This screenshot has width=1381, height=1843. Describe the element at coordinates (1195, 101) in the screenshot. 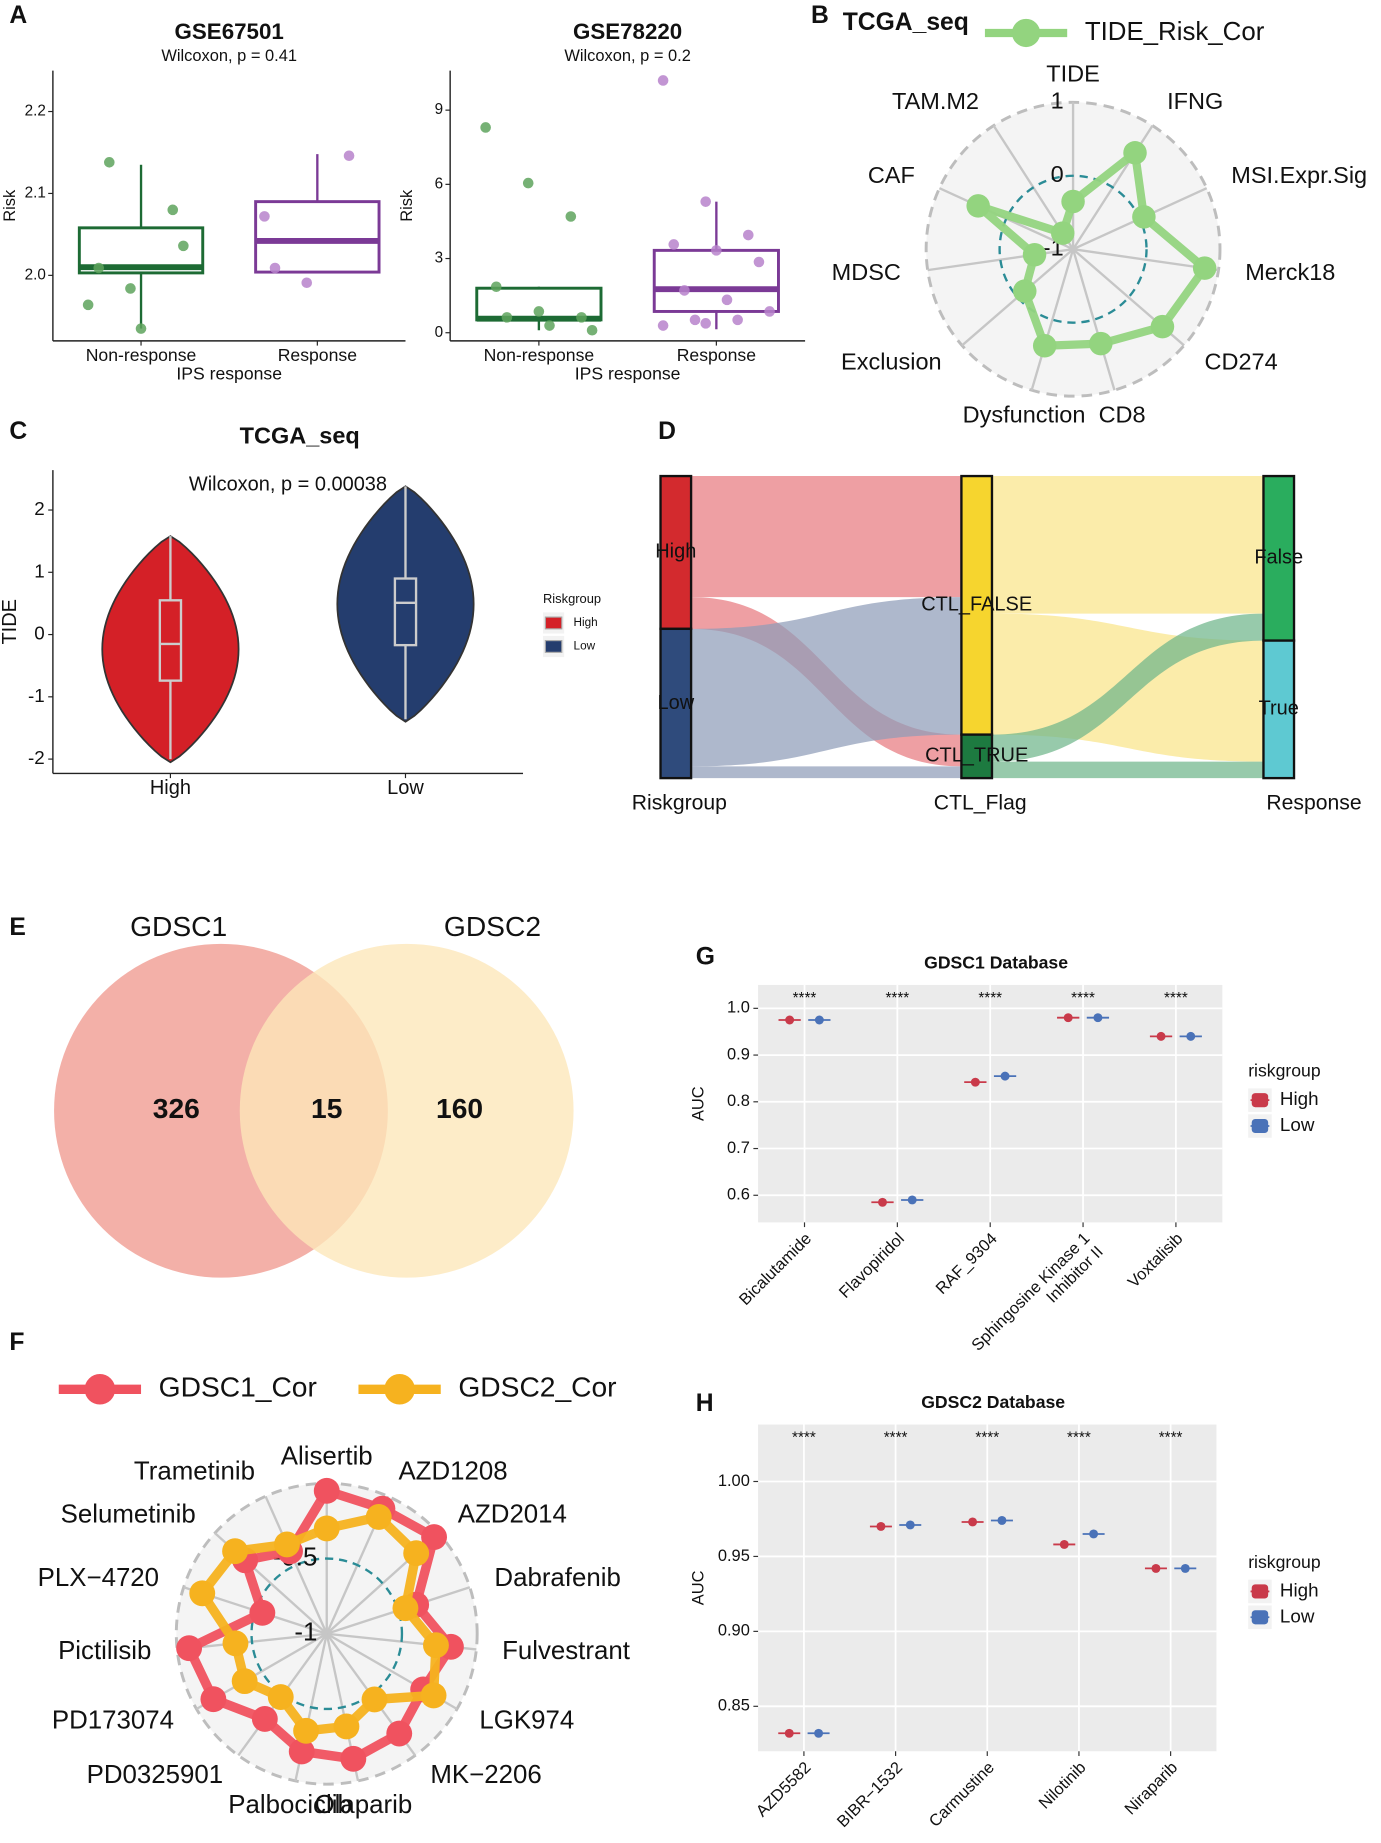

I see `radar-axis-label: IFNG` at that location.